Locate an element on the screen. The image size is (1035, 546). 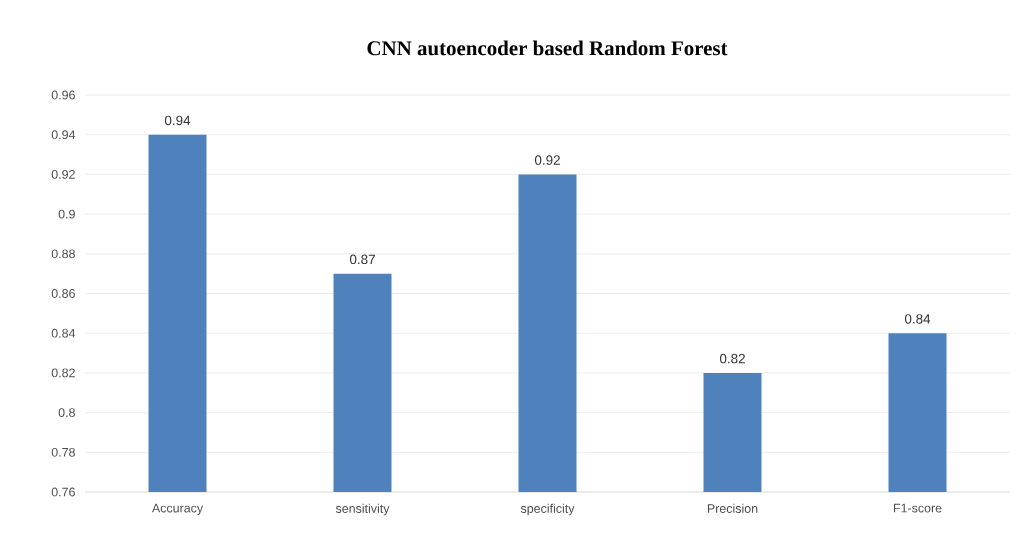
y-tick-label: 0.78 is located at coordinates (63, 452).